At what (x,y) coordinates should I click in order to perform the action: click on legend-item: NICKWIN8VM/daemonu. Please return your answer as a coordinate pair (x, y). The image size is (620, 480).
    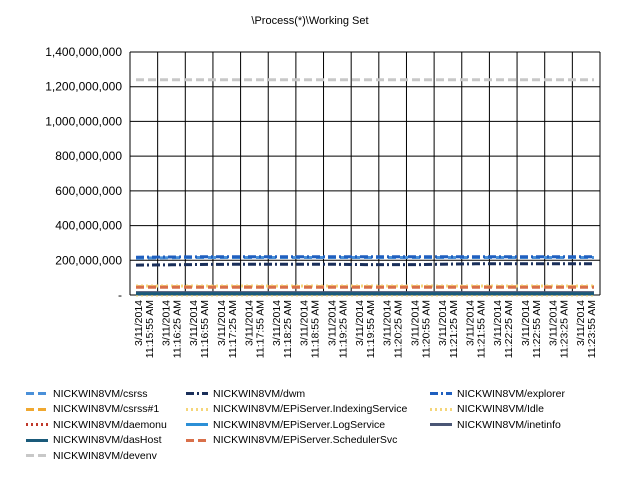
    Looking at the image, I should click on (96, 424).